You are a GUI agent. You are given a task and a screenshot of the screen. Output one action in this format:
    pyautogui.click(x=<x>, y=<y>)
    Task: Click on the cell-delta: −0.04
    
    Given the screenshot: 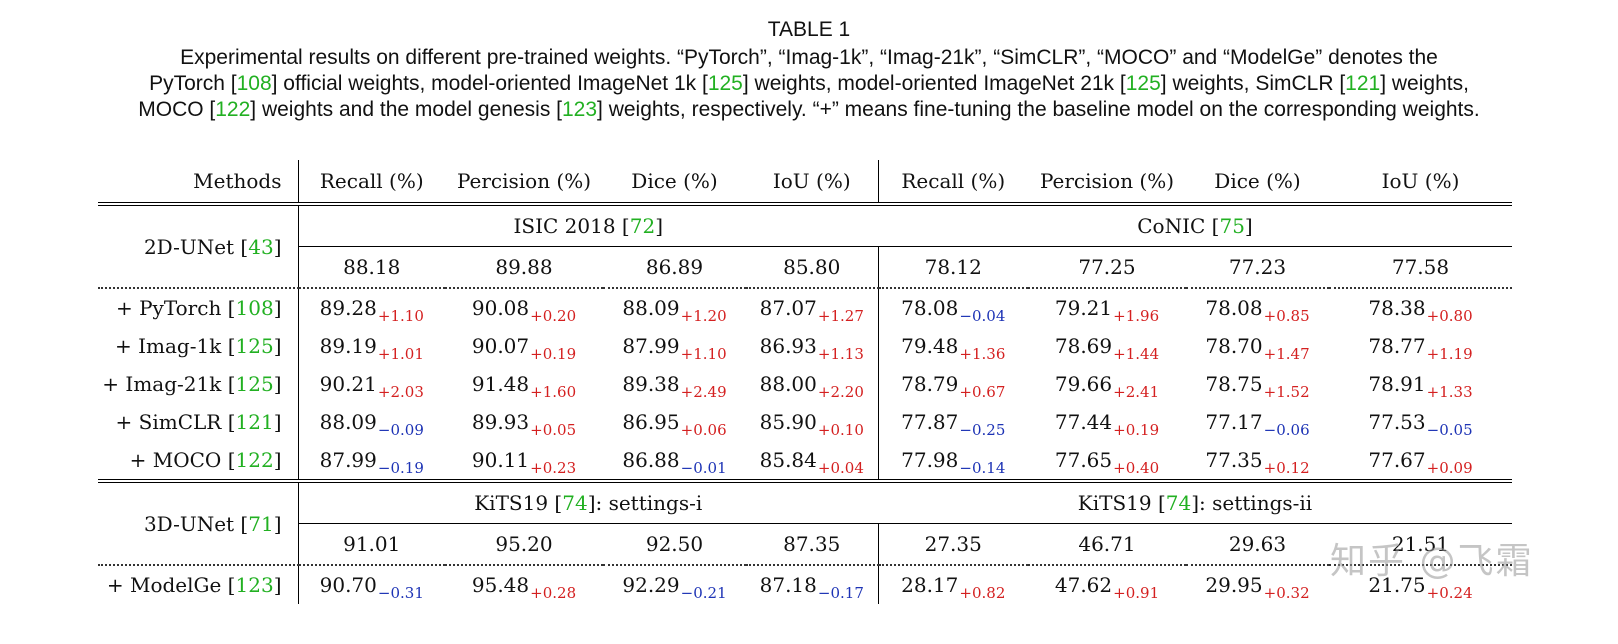 What is the action you would take?
    pyautogui.click(x=982, y=316)
    